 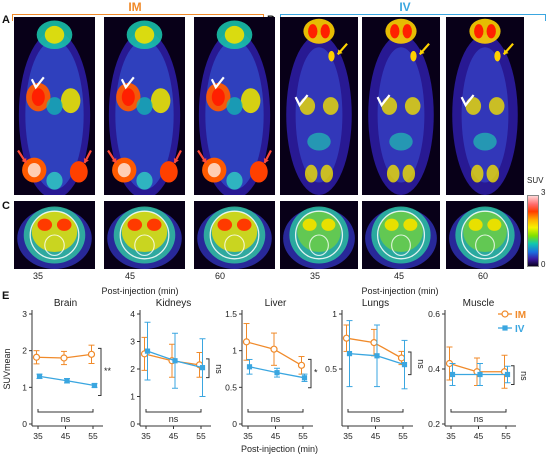 I want to click on y-tick-label: 1.5, so click(x=231, y=314).